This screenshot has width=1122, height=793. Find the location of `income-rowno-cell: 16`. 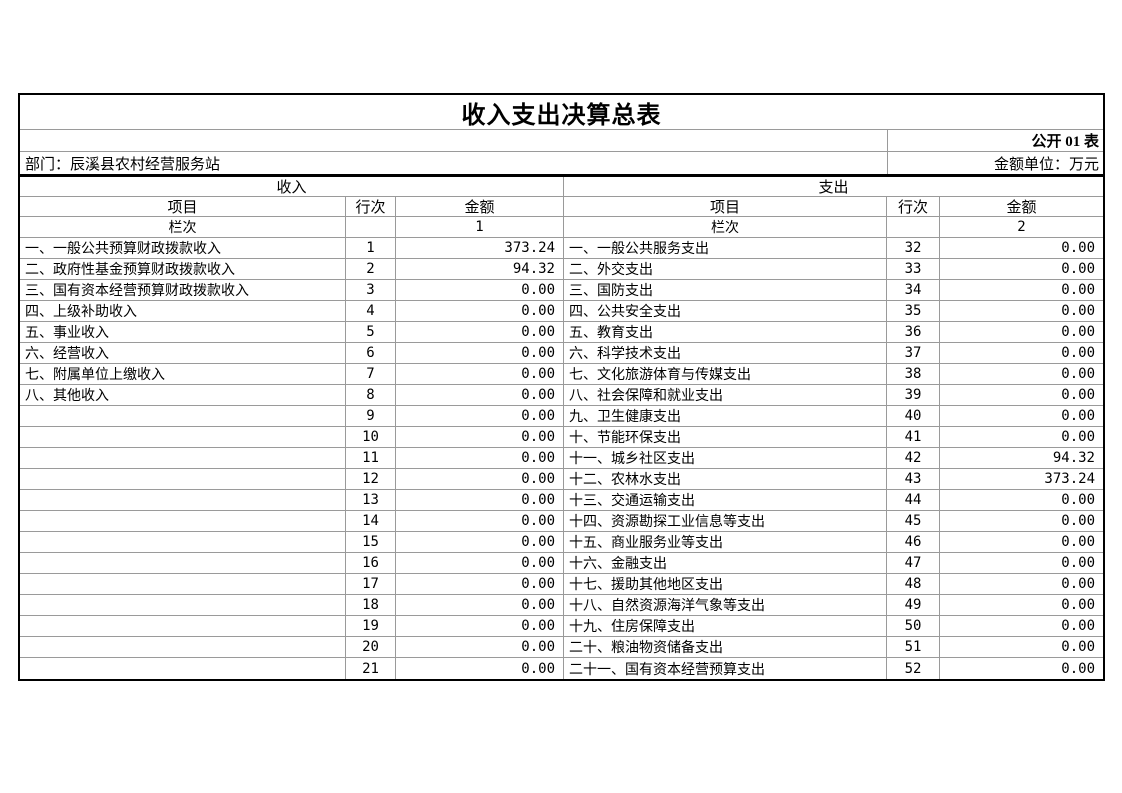

income-rowno-cell: 16 is located at coordinates (371, 563).